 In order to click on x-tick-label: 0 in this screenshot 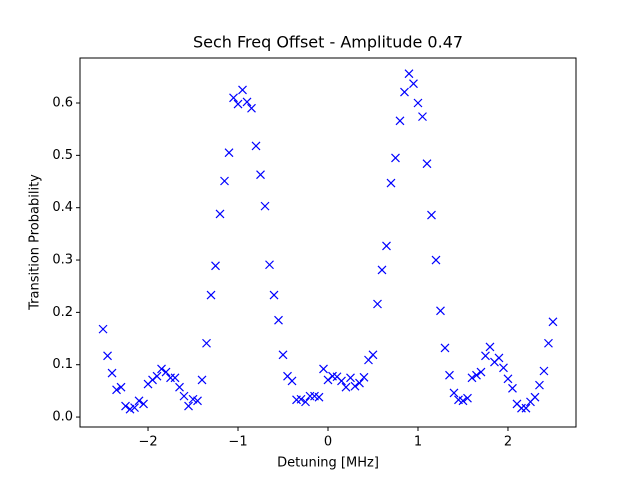, I will do `click(328, 442)`.